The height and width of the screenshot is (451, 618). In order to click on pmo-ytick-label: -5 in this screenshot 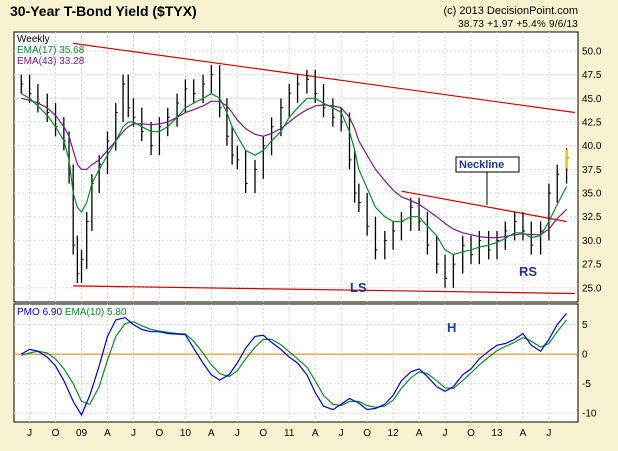, I will do `click(586, 384)`.